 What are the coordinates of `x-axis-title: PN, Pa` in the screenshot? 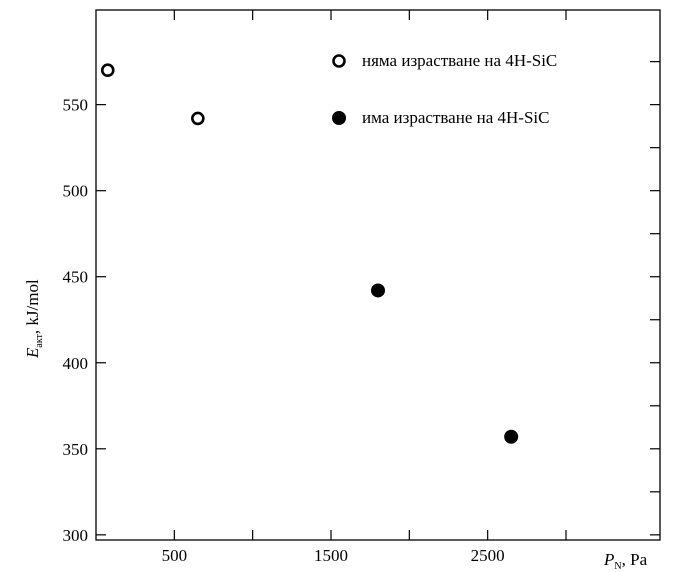 It's located at (625, 561).